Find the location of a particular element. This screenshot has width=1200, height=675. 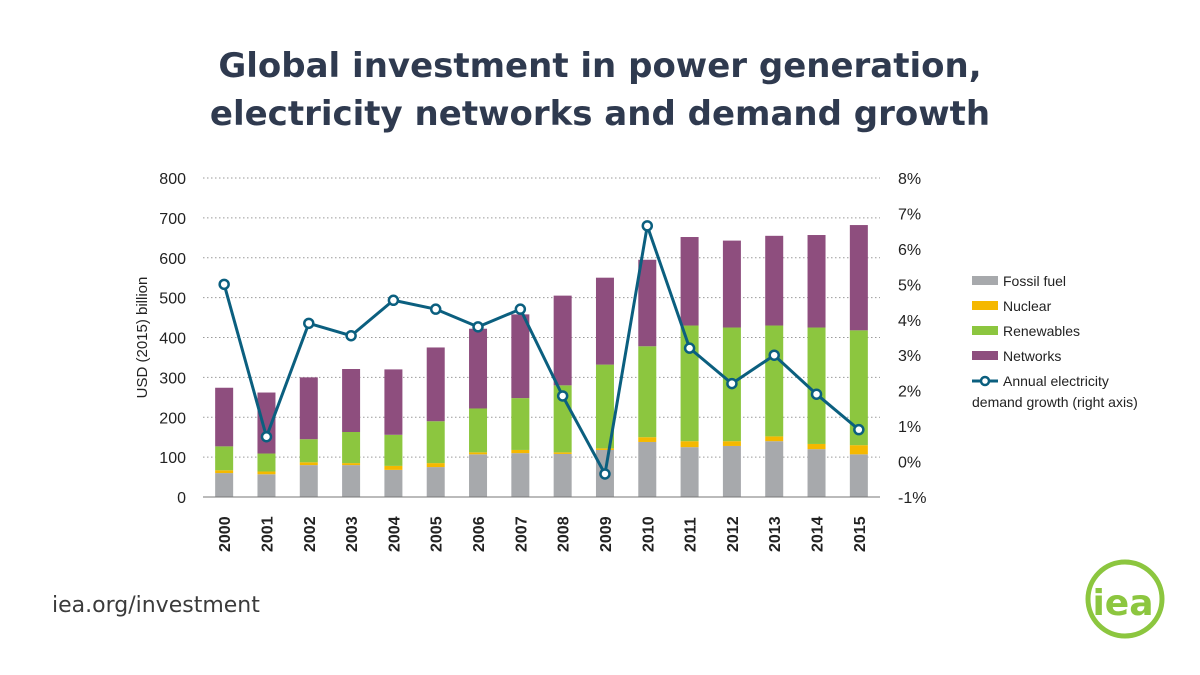

footer-url: iea.org/investment is located at coordinates (156, 605).